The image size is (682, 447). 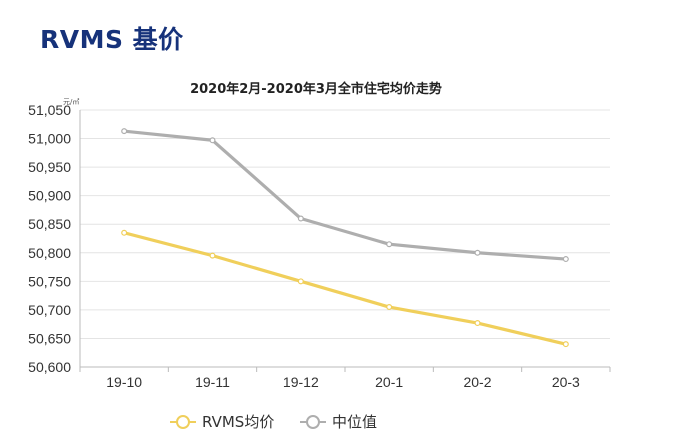 What do you see at coordinates (389, 382) in the screenshot?
I see `x-tick-label: 20-1` at bounding box center [389, 382].